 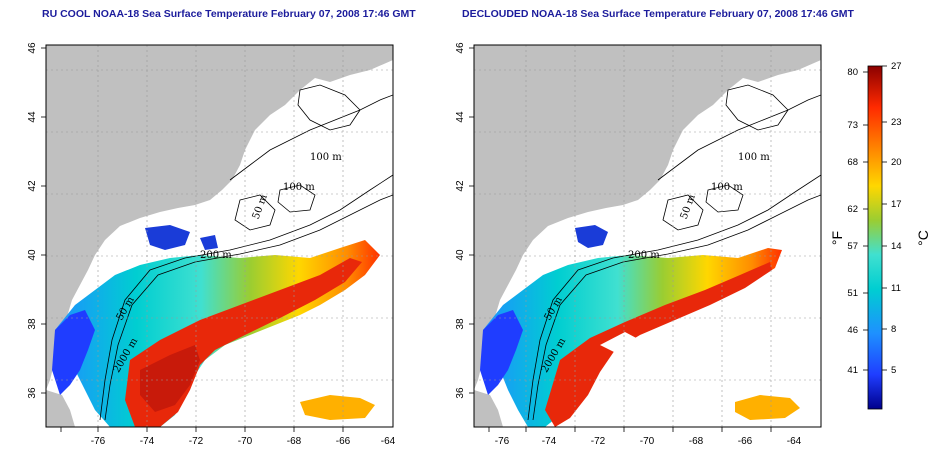 I want to click on left-lat-tick-labels: 46 44 42 40 38 36, so click(x=32, y=220).